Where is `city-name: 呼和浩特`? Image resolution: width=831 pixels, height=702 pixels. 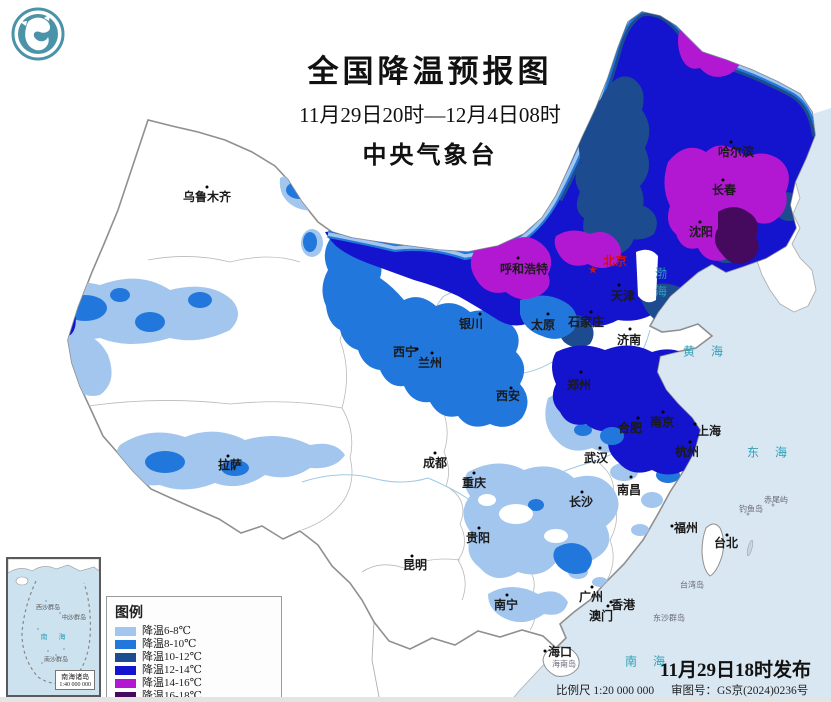 city-name: 呼和浩特 is located at coordinates (524, 269).